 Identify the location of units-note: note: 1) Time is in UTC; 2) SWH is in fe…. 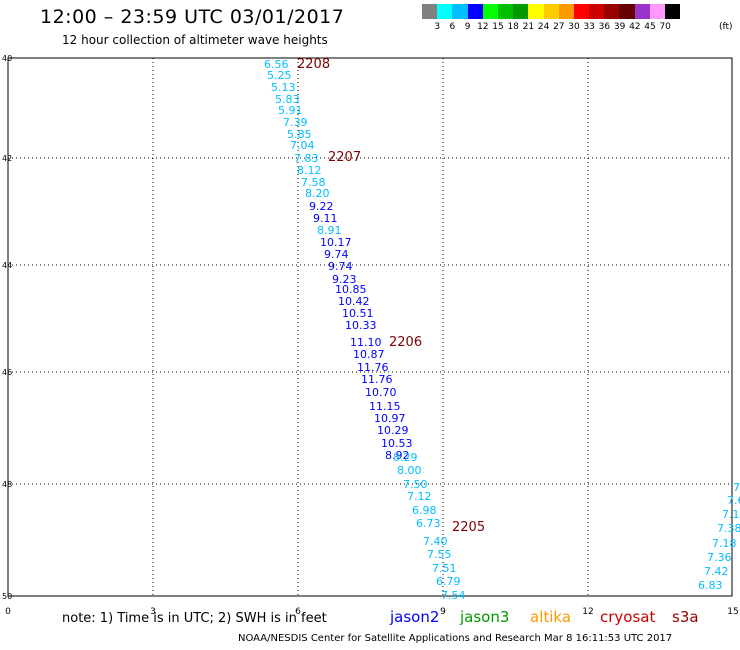
(194, 618).